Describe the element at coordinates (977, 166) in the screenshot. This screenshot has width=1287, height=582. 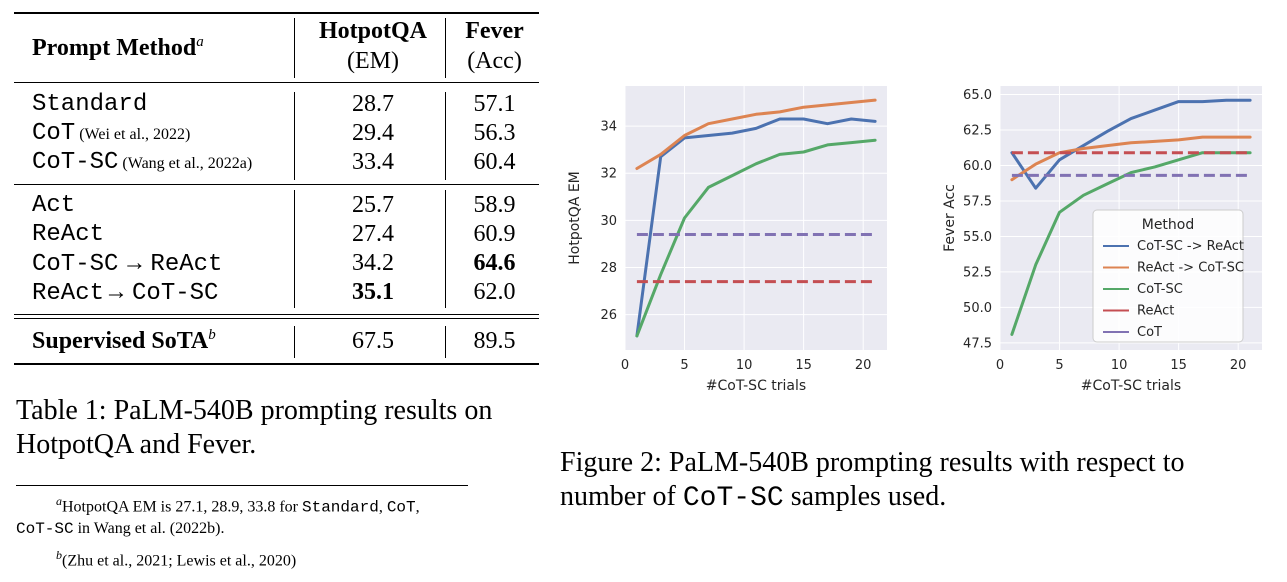
I see `y-tick-label: 60.0` at that location.